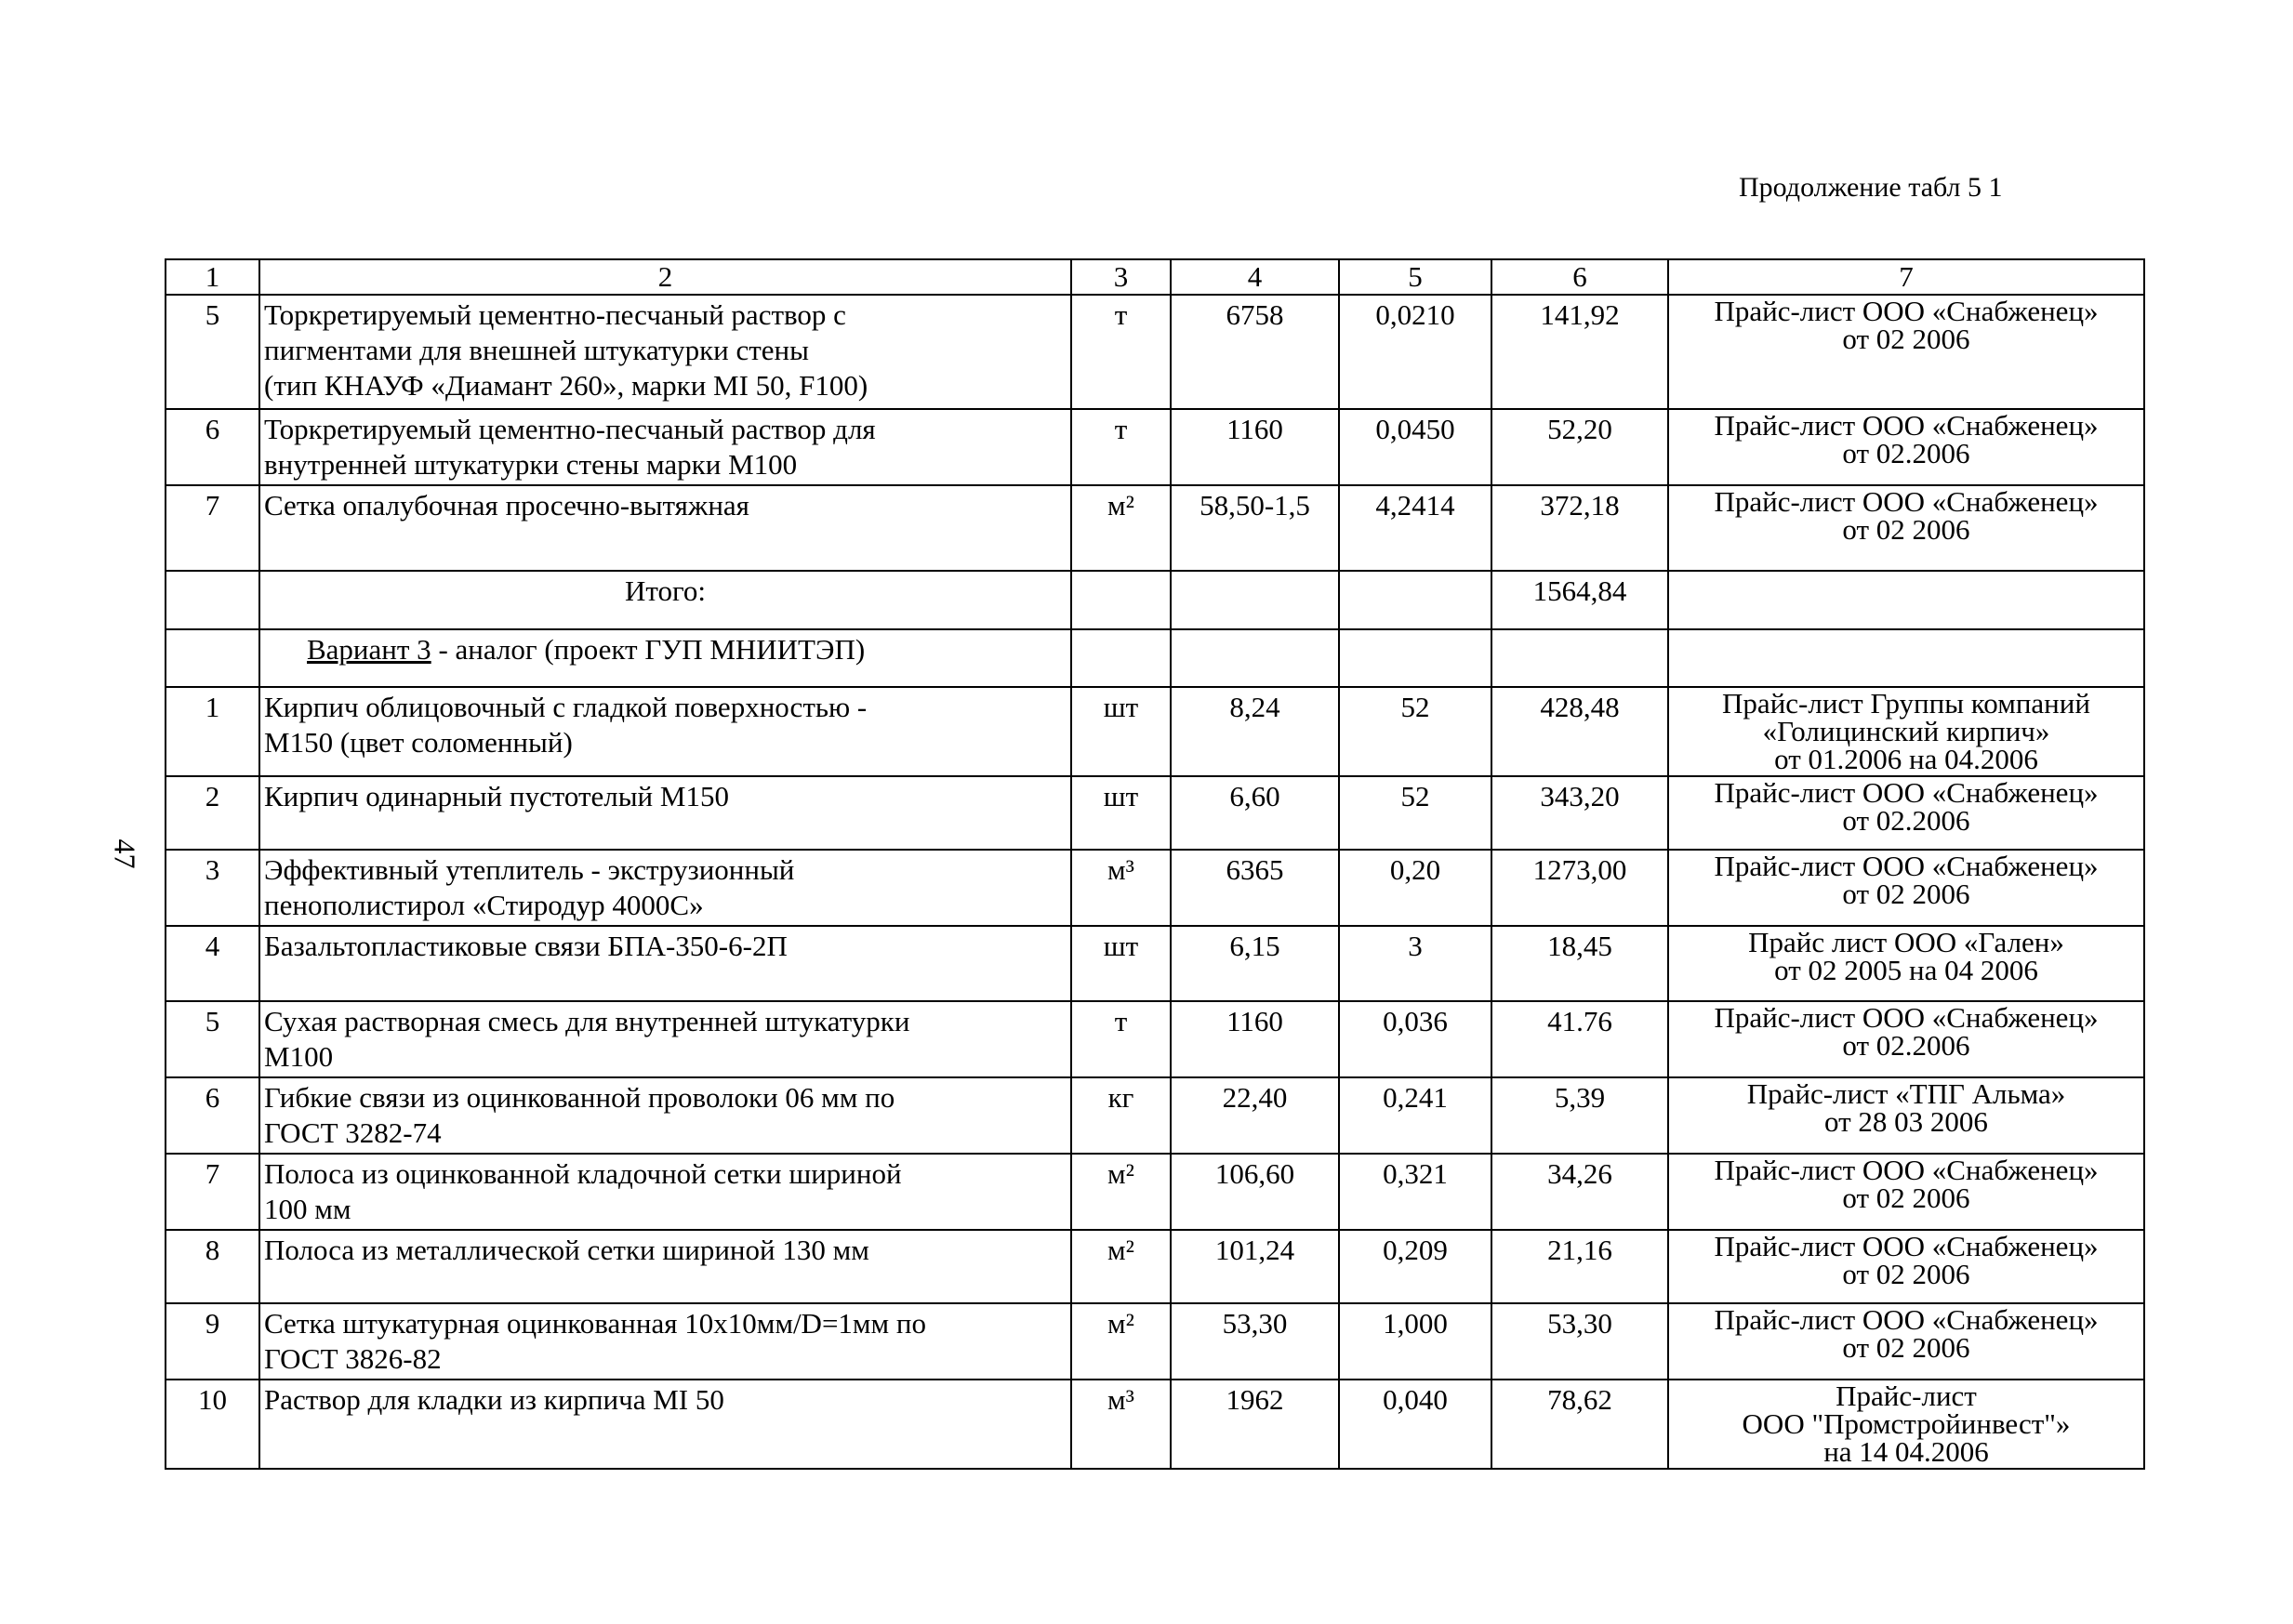 The width and height of the screenshot is (2293, 1624). I want to click on cost: 18,45, so click(1580, 964).